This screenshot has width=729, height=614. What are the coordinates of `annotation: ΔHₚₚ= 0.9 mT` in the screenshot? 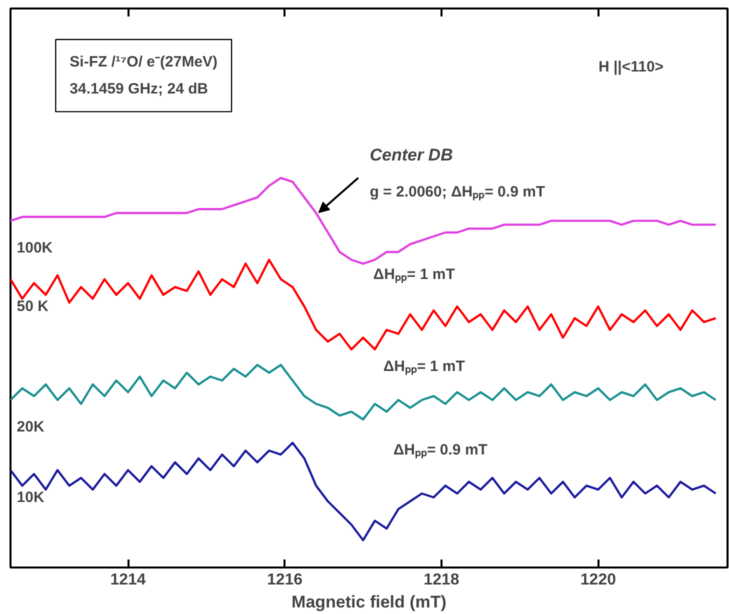 It's located at (440, 450).